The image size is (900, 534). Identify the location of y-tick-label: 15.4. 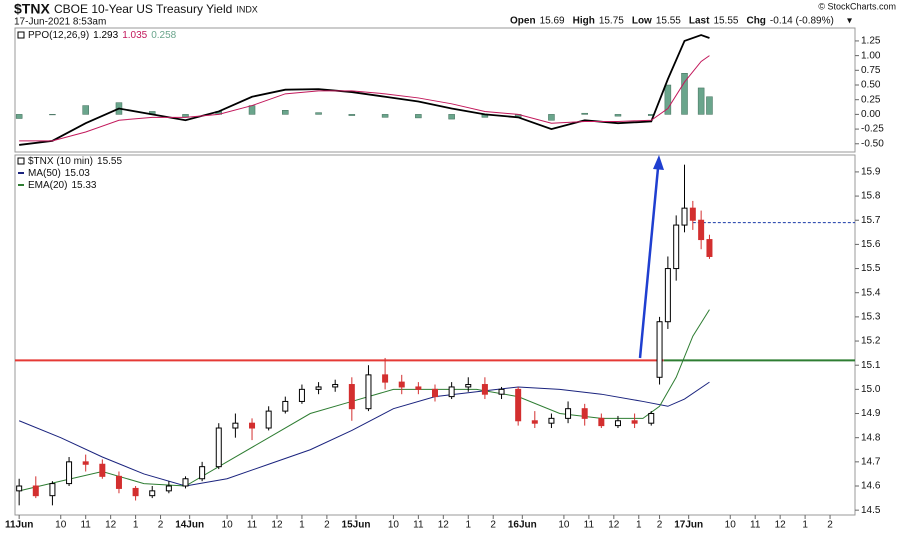
(871, 292).